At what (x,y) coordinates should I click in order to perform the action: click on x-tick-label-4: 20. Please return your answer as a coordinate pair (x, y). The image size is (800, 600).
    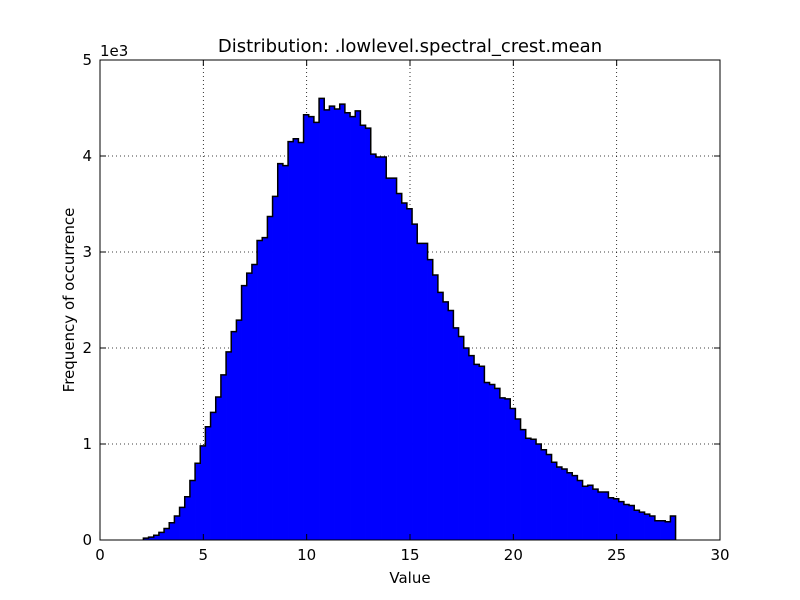
    Looking at the image, I should click on (513, 555).